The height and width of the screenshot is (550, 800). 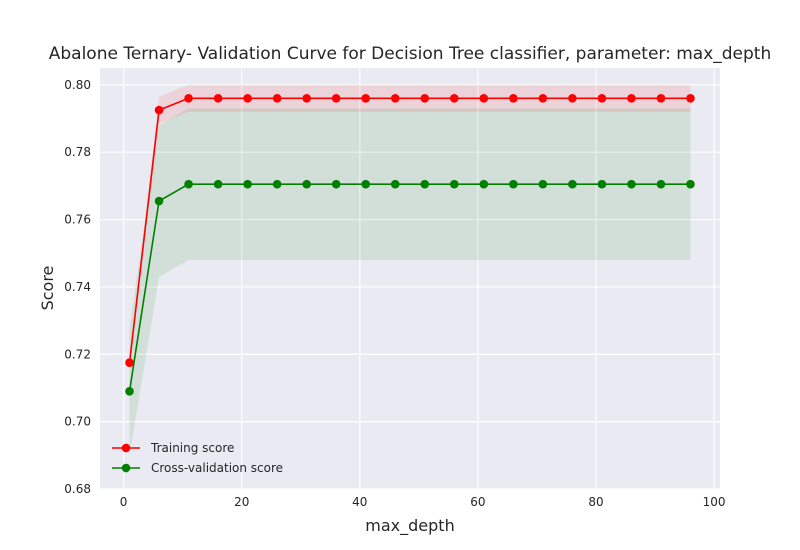 I want to click on legend-marker-training, so click(x=126, y=448).